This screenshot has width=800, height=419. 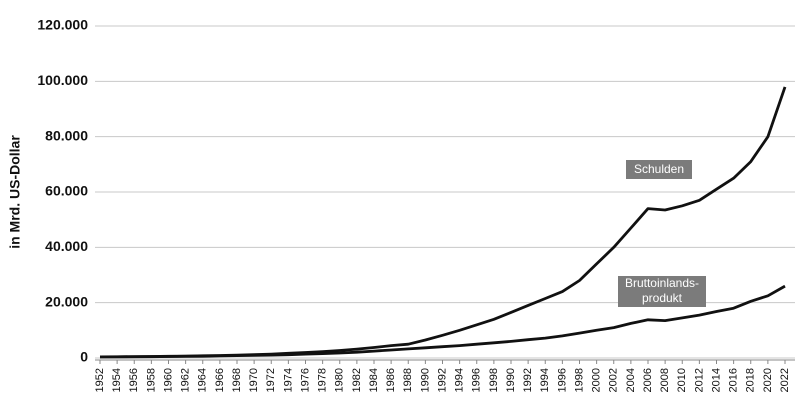 I want to click on x-tick-label: 1986, so click(x=391, y=380).